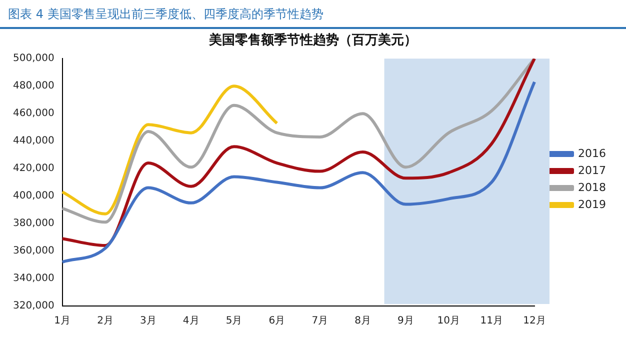 The height and width of the screenshot is (337, 626). Describe the element at coordinates (592, 187) in the screenshot. I see `legend-label: 2018` at that location.